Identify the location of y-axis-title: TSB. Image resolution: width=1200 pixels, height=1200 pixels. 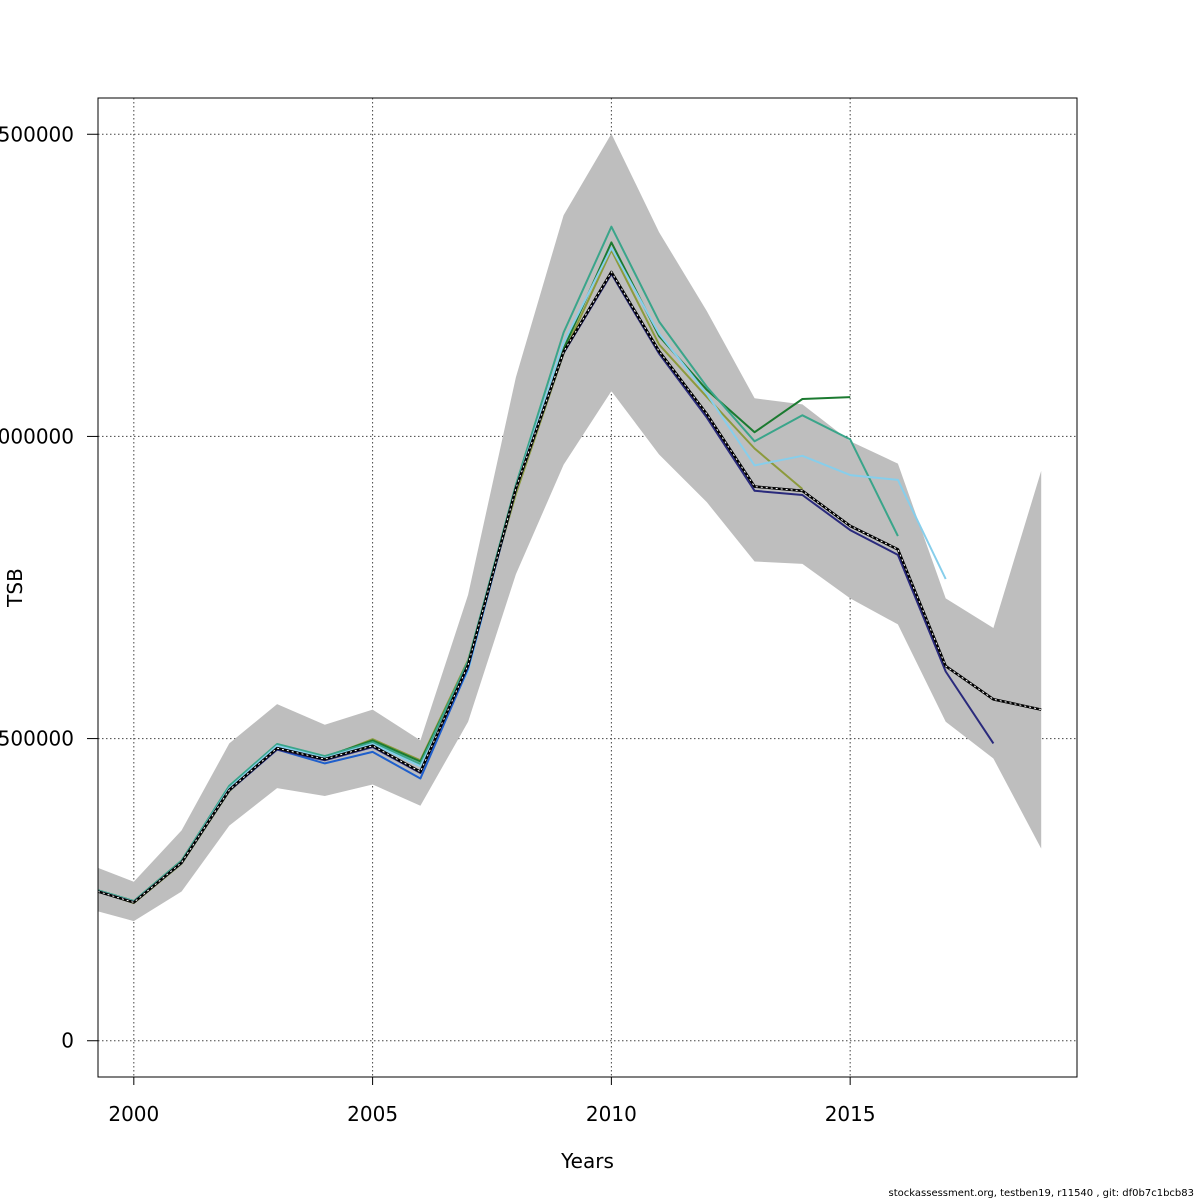
(15, 588).